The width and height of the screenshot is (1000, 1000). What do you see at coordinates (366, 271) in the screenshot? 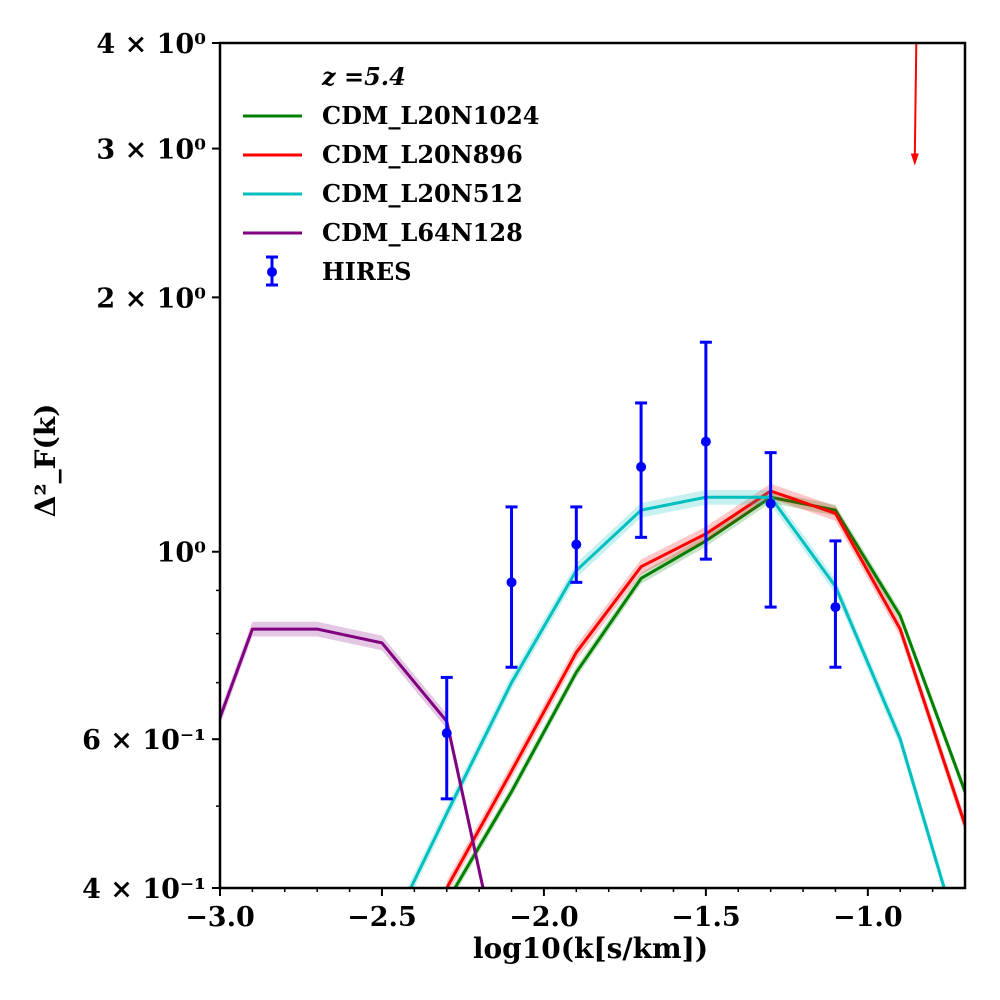
I see `legend-label-hires: HIRES` at bounding box center [366, 271].